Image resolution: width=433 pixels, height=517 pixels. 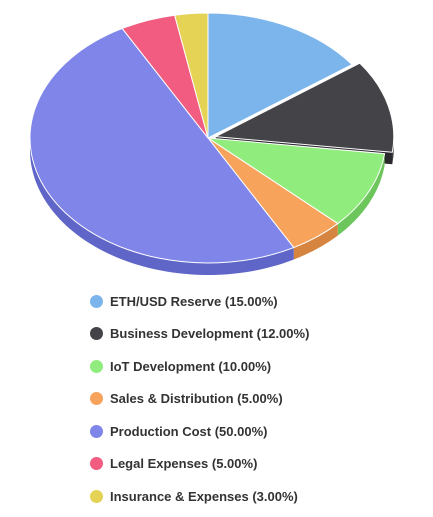 I want to click on pie-side-iot-development, so click(x=361, y=194).